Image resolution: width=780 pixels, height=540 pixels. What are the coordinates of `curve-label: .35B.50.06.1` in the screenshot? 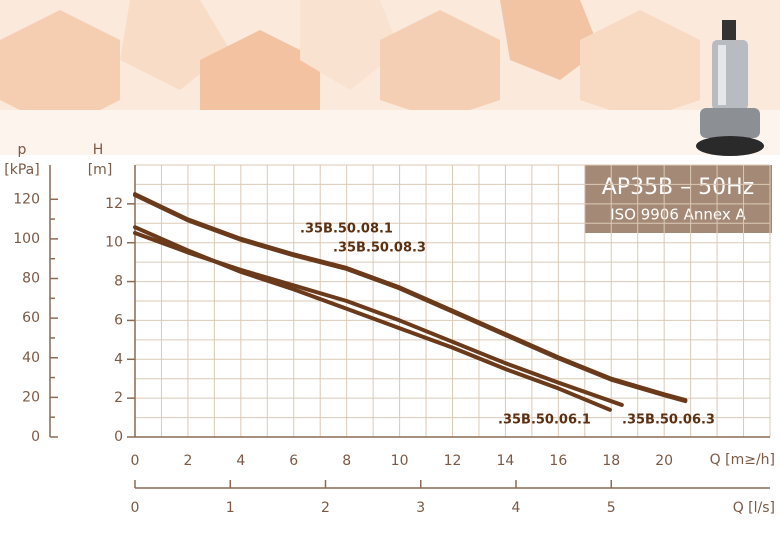 It's located at (544, 420).